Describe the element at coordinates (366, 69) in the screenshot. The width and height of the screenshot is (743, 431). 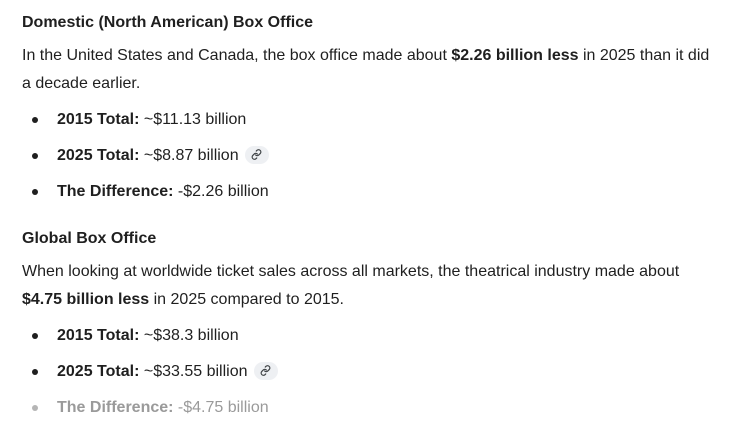
I see `domestic-intro-post: in 2025 than it did a decade earlier.` at that location.